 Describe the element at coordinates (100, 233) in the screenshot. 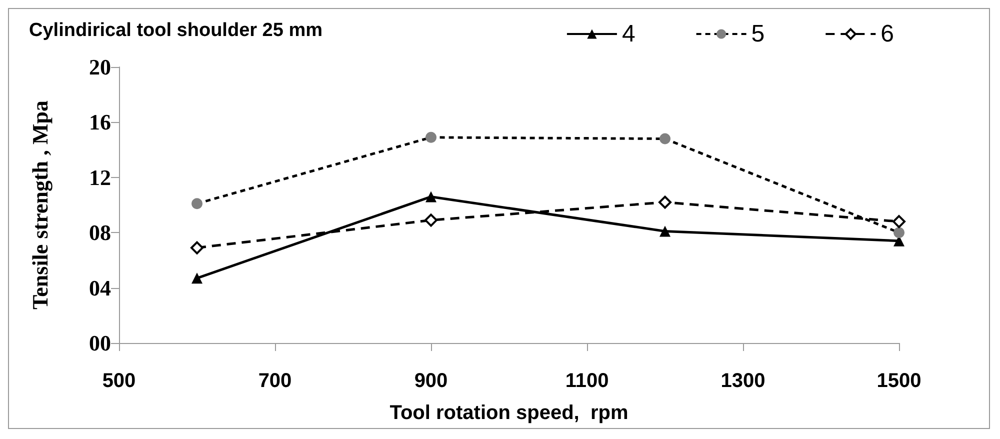

I see `y-tick-label: 08` at that location.